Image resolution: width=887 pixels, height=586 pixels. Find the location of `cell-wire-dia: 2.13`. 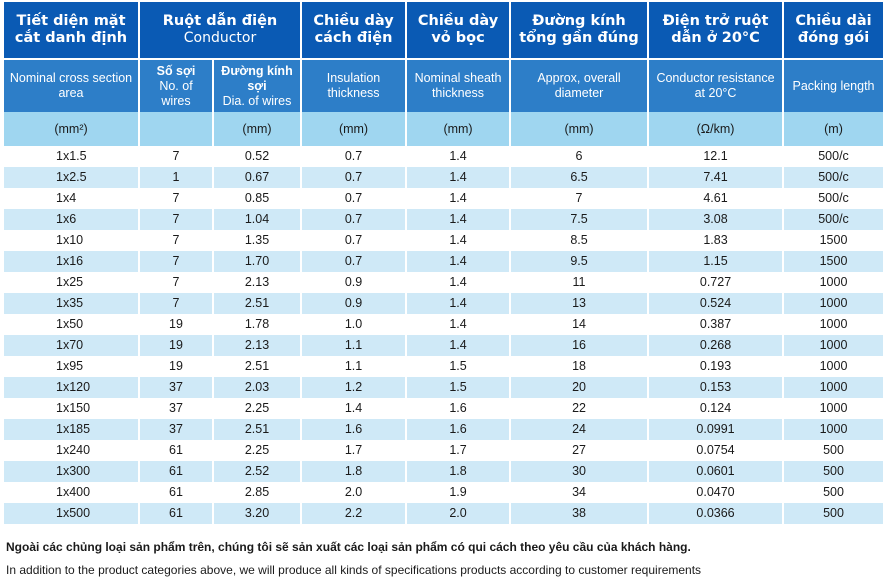

cell-wire-dia: 2.13 is located at coordinates (257, 345).